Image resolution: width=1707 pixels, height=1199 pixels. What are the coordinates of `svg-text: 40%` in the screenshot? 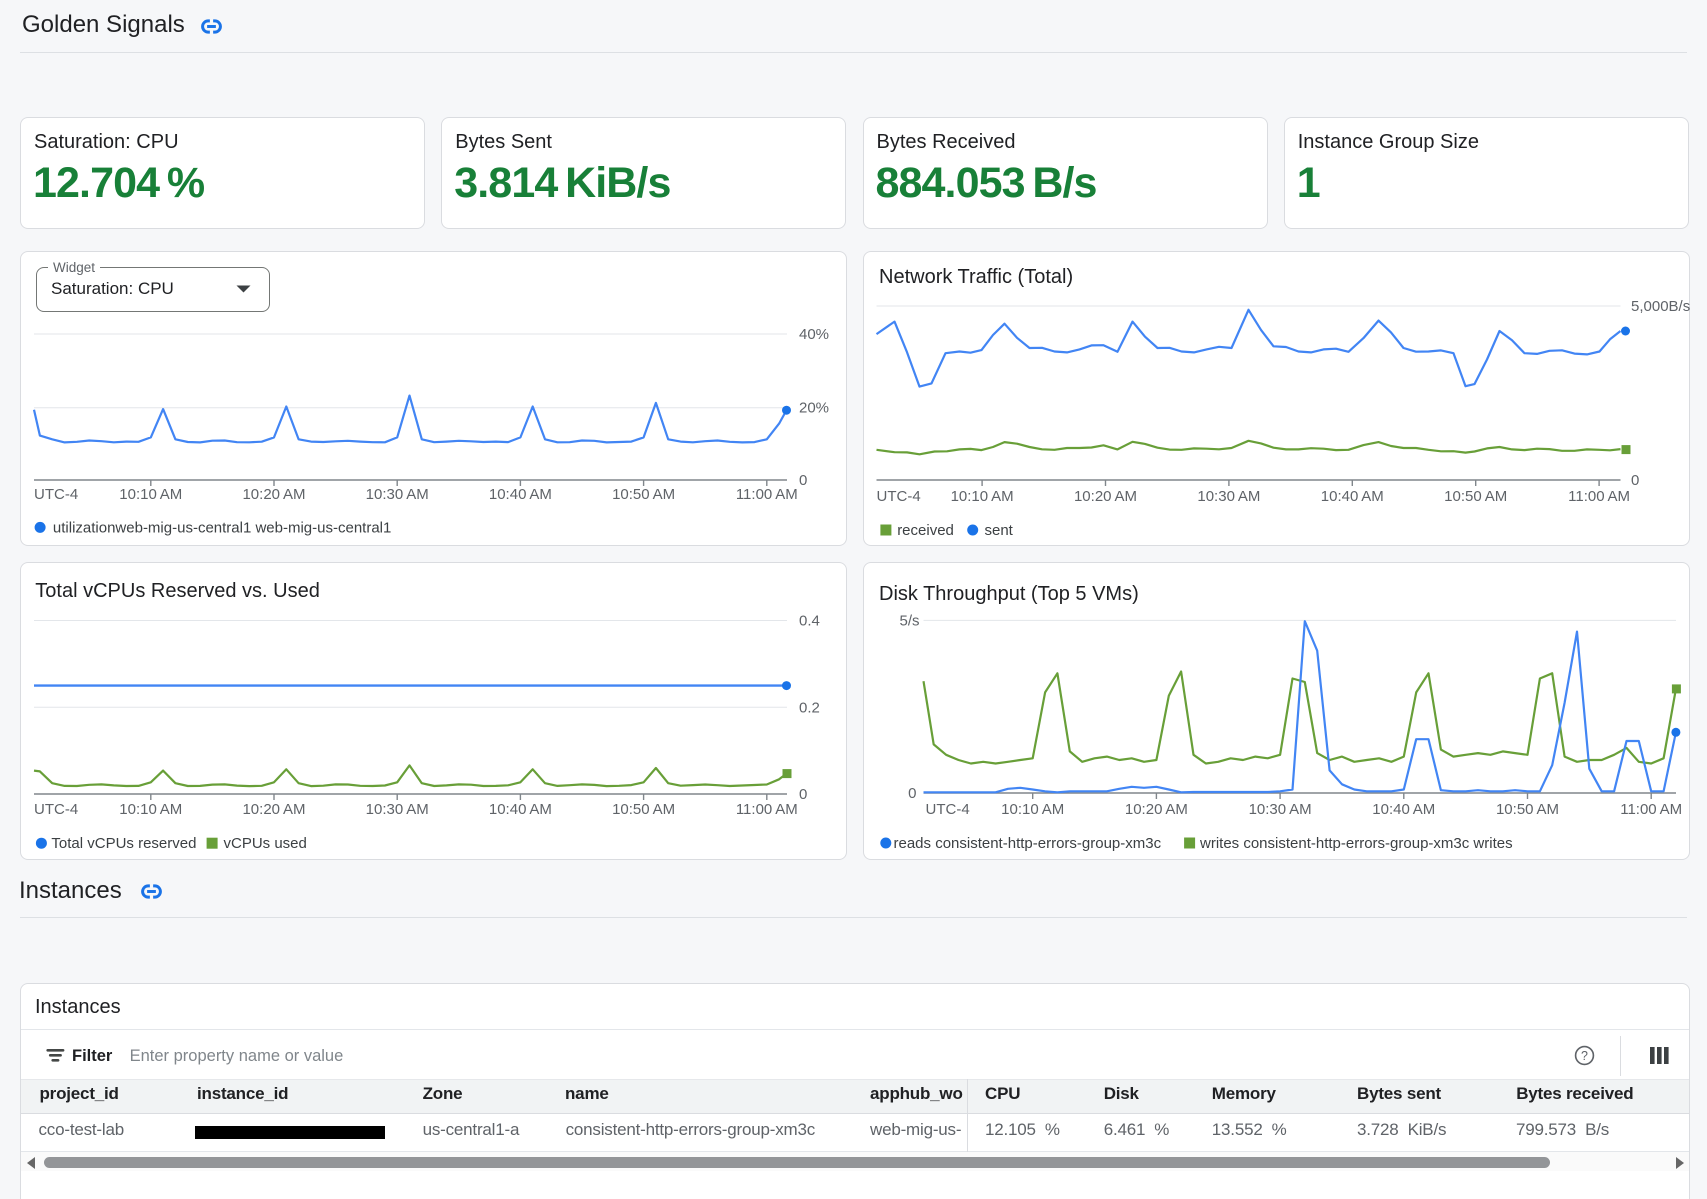 It's located at (814, 334).